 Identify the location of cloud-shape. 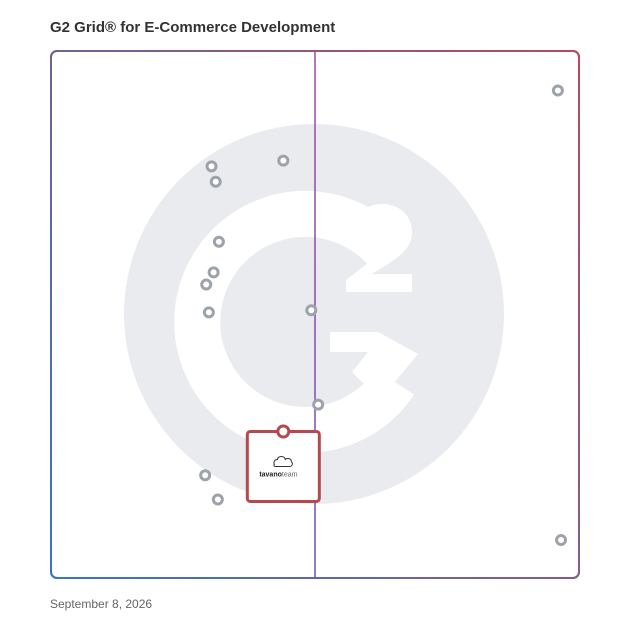
(283, 461).